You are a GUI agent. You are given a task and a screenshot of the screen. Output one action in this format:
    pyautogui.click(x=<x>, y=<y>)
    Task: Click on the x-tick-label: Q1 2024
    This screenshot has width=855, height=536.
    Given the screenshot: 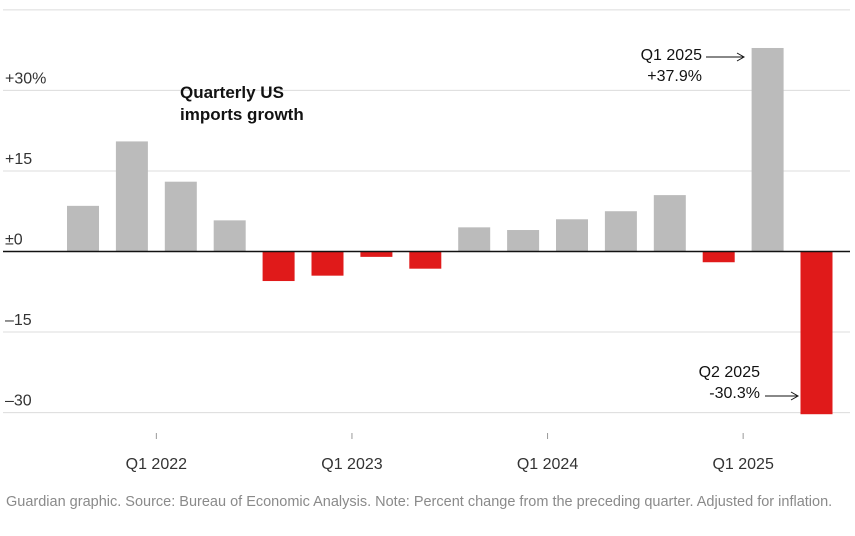 What is the action you would take?
    pyautogui.click(x=547, y=464)
    